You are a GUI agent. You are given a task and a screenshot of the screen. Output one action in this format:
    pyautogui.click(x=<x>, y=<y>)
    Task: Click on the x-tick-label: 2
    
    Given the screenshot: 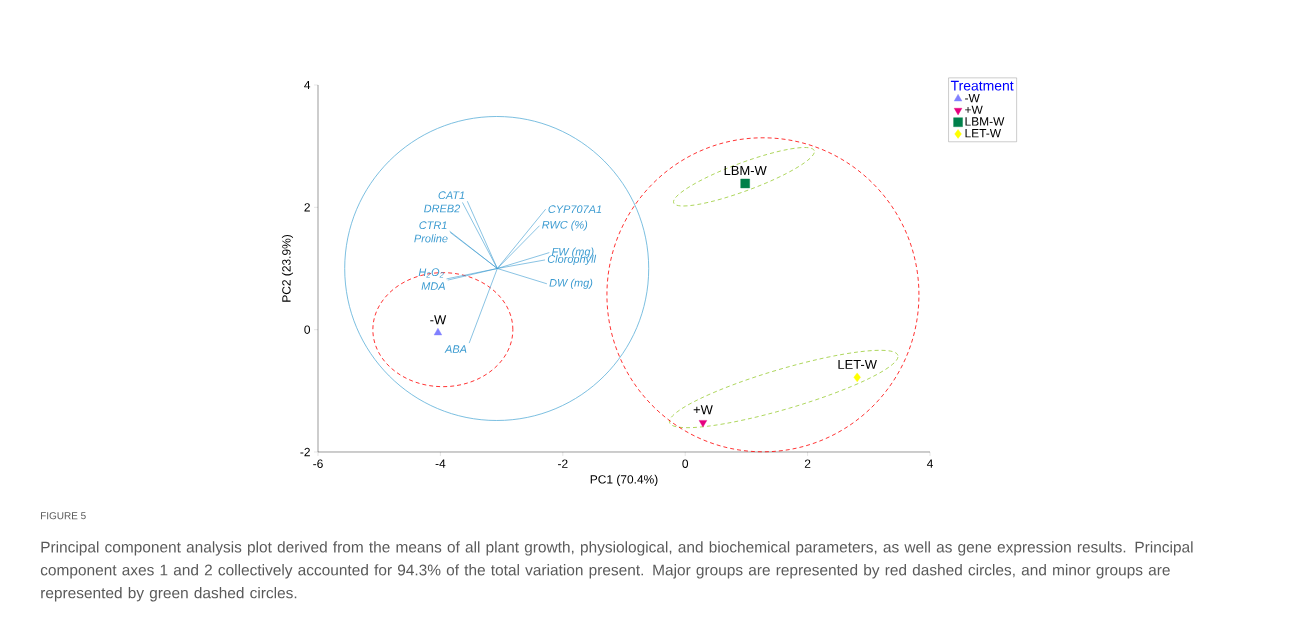 What is the action you would take?
    pyautogui.click(x=807, y=463)
    